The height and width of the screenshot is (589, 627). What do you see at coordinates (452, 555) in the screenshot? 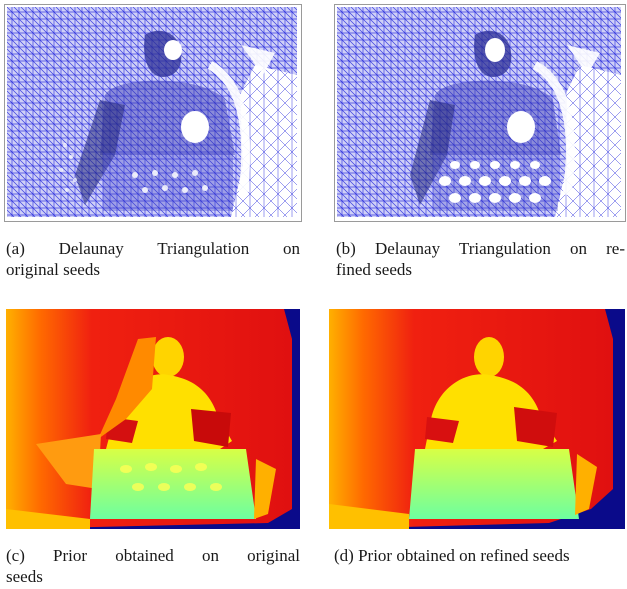
I see `panel-d-caption-line1: (d) Prior obtained on refined seeds` at bounding box center [452, 555].